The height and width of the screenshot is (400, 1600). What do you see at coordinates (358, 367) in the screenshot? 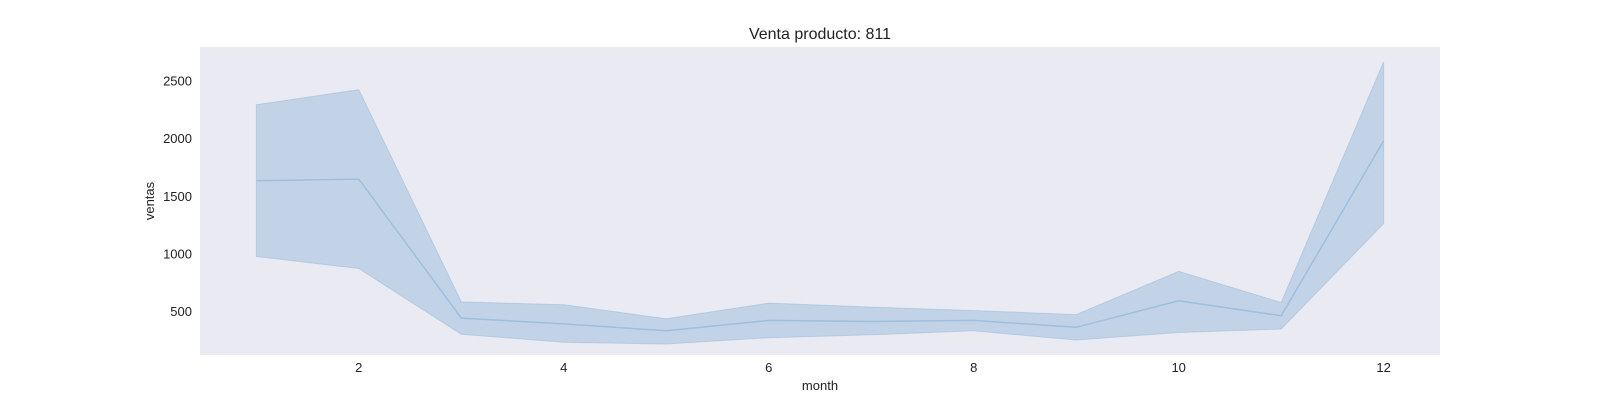
I see `x-tick-label: 2` at bounding box center [358, 367].